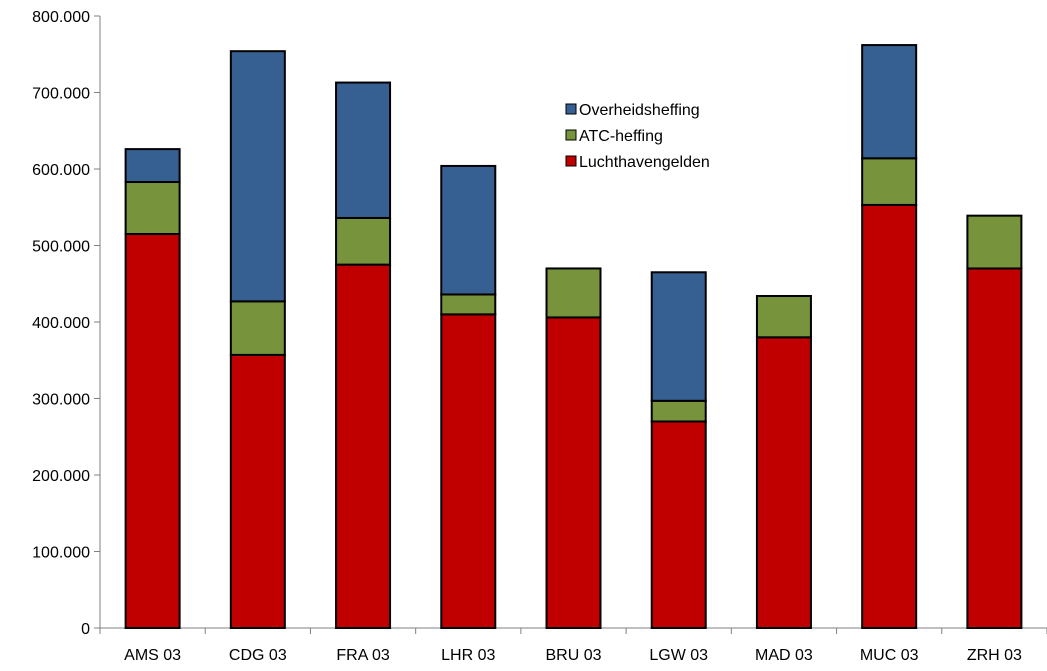 The image size is (1047, 671). Describe the element at coordinates (61, 17) in the screenshot. I see `y-tick-label: 800.000` at that location.